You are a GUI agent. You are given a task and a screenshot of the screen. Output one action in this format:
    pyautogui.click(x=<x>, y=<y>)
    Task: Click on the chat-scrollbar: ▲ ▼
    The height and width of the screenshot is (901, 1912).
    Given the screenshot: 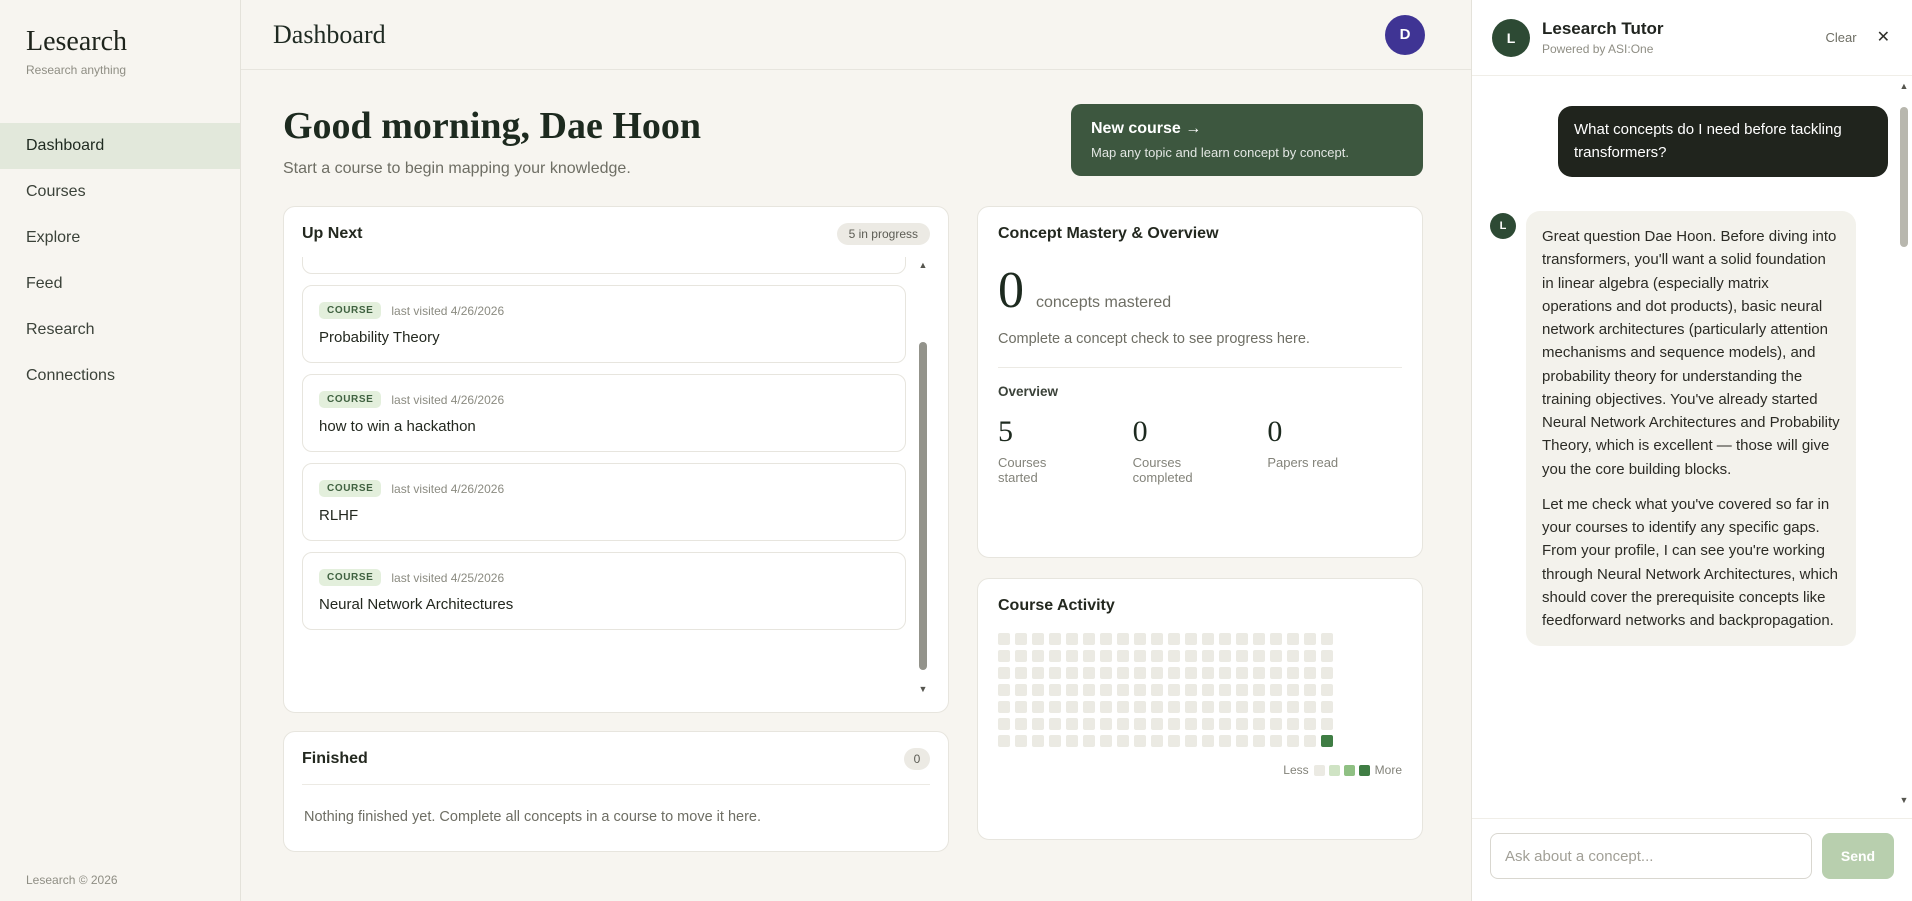 What is the action you would take?
    pyautogui.click(x=1904, y=443)
    